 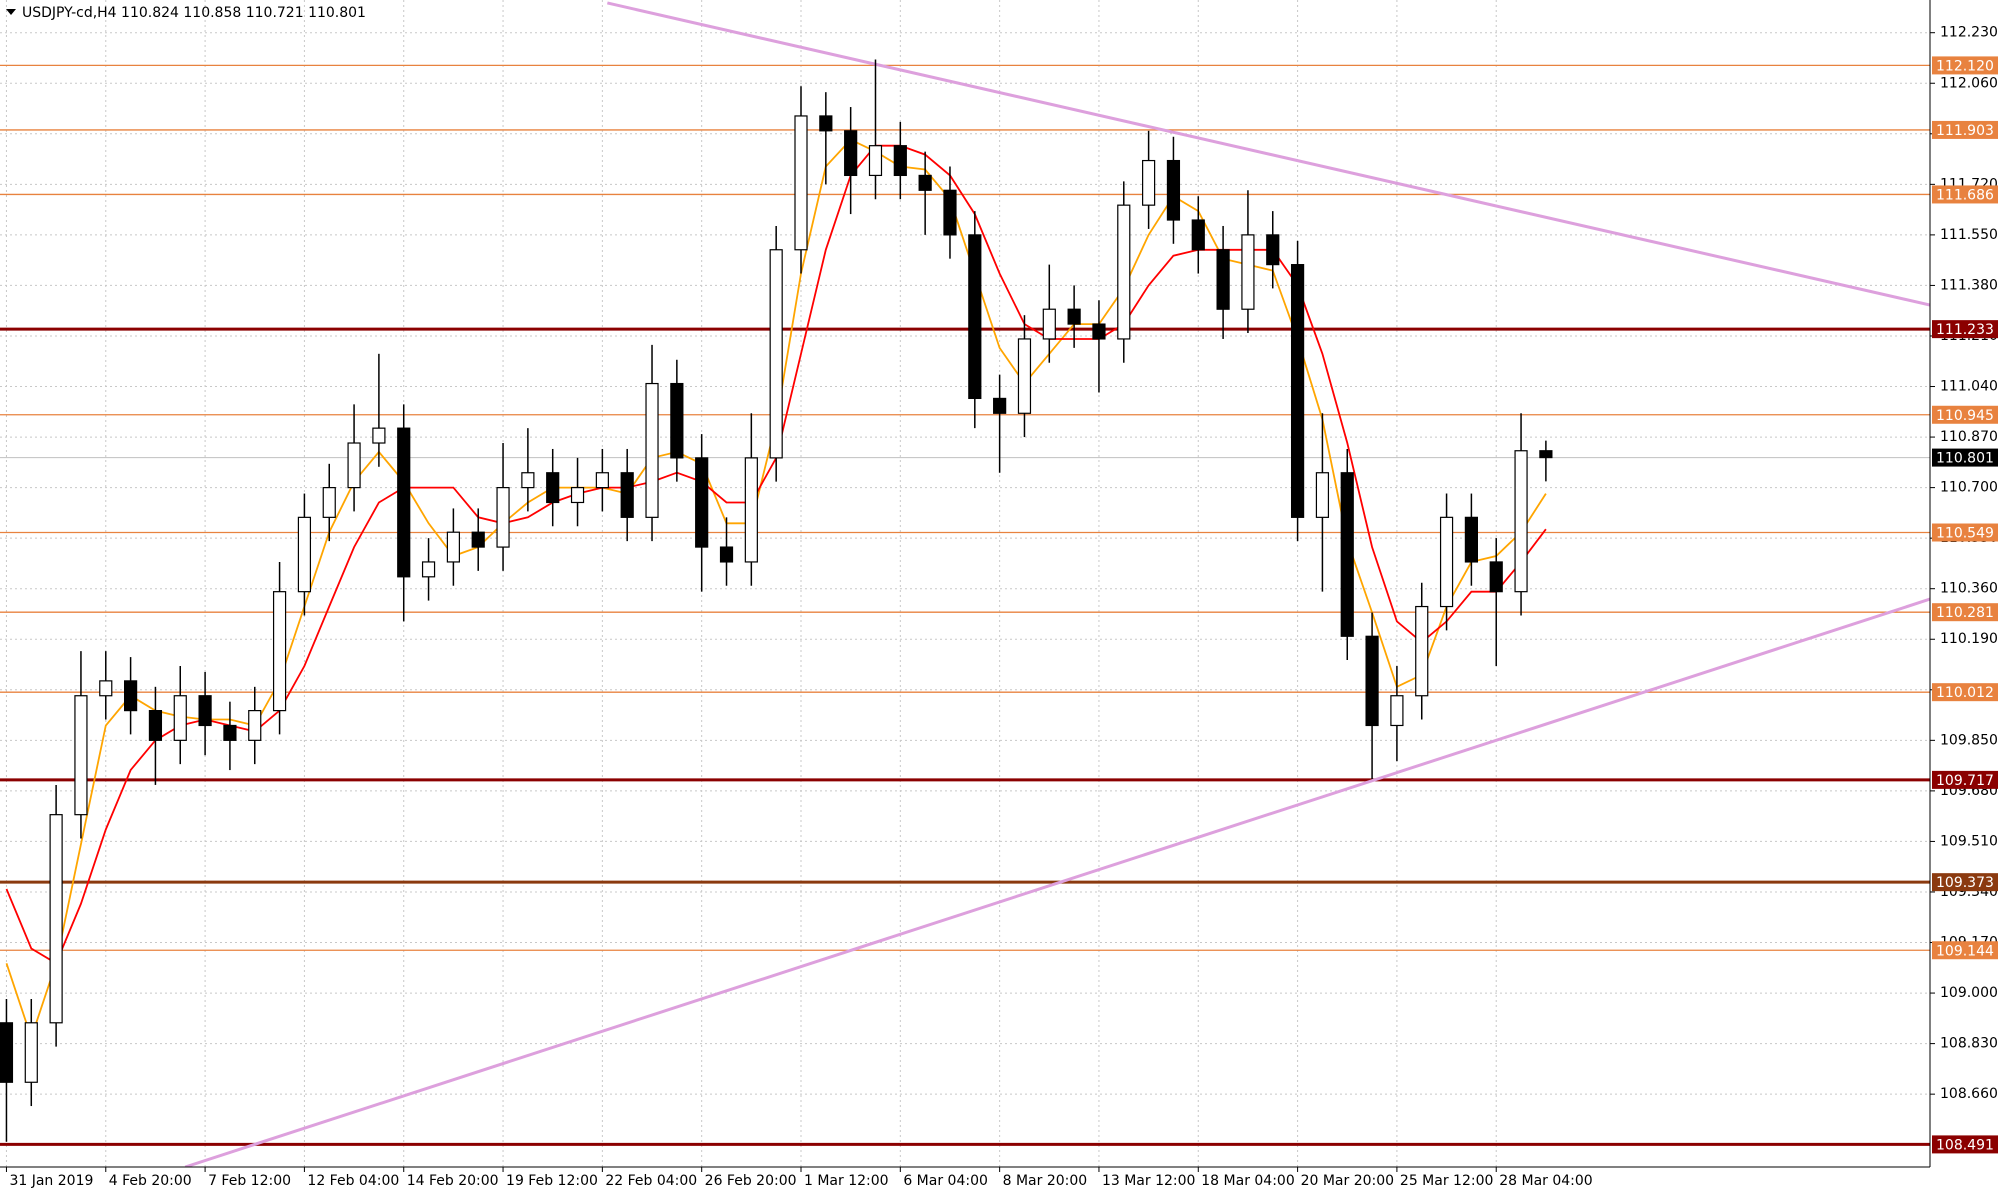 What do you see at coordinates (1969, 235) in the screenshot?
I see `y-tick-label: 111.550` at bounding box center [1969, 235].